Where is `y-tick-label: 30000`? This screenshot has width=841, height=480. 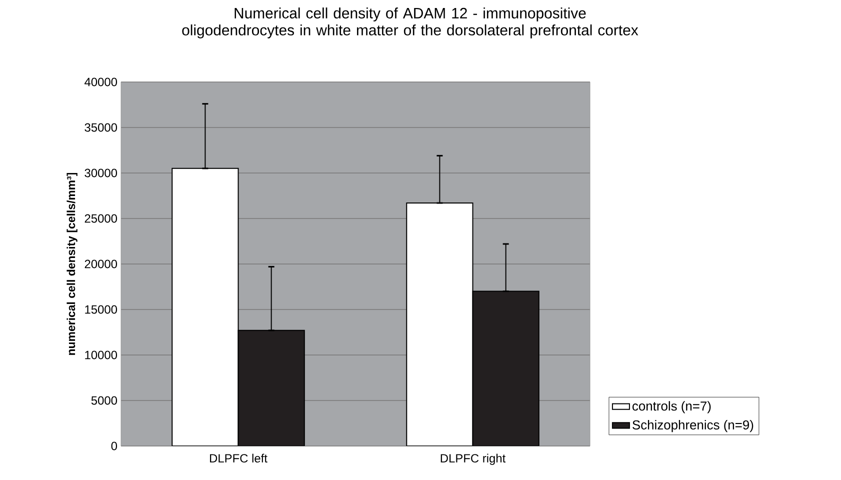
y-tick-label: 30000 is located at coordinates (101, 173).